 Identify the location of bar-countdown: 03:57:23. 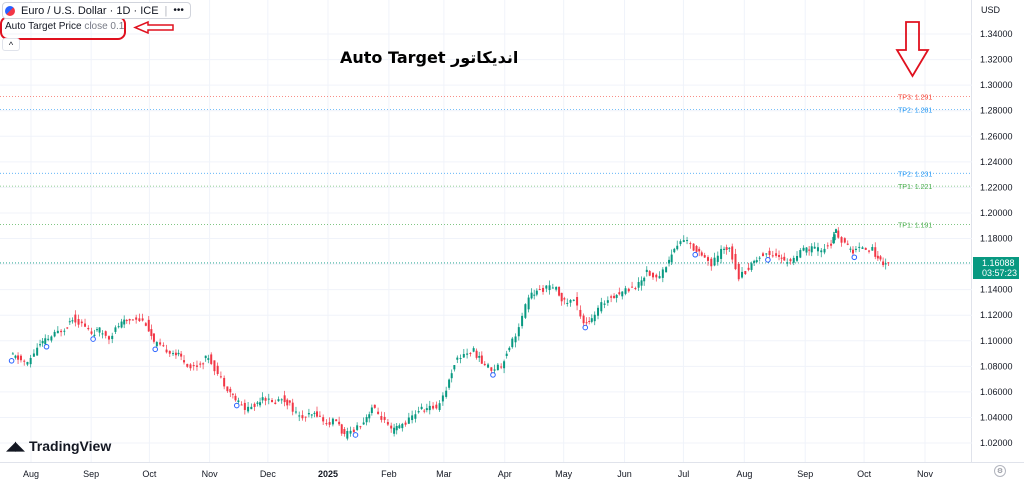
(1000, 273).